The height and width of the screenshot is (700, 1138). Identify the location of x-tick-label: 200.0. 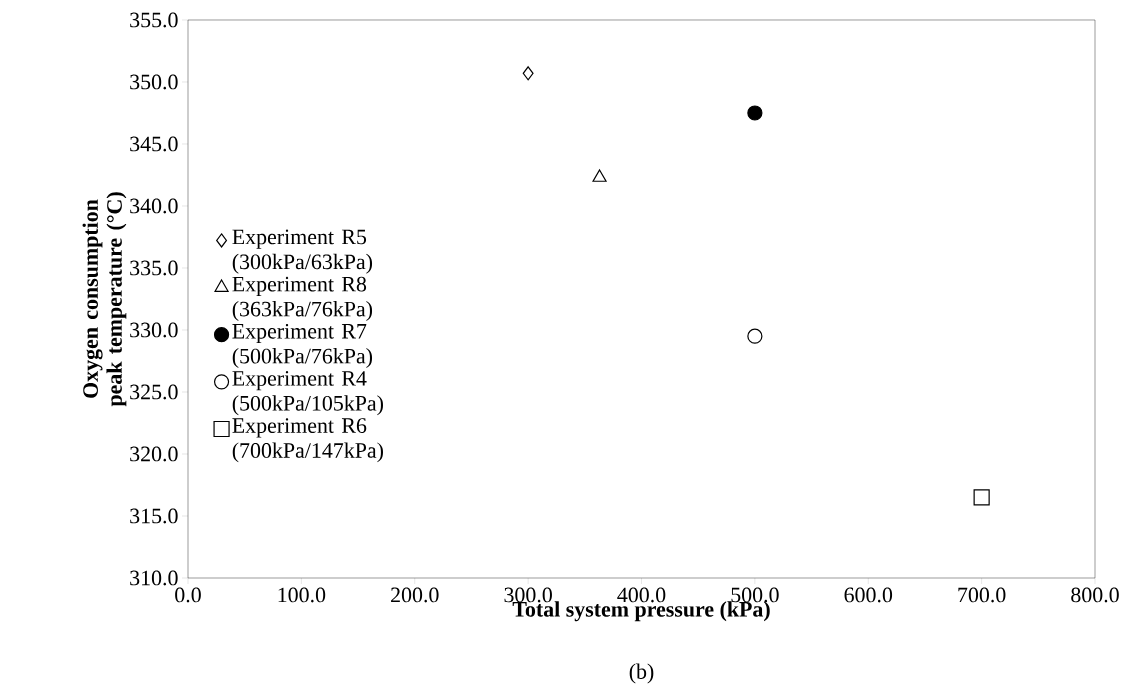
(415, 595).